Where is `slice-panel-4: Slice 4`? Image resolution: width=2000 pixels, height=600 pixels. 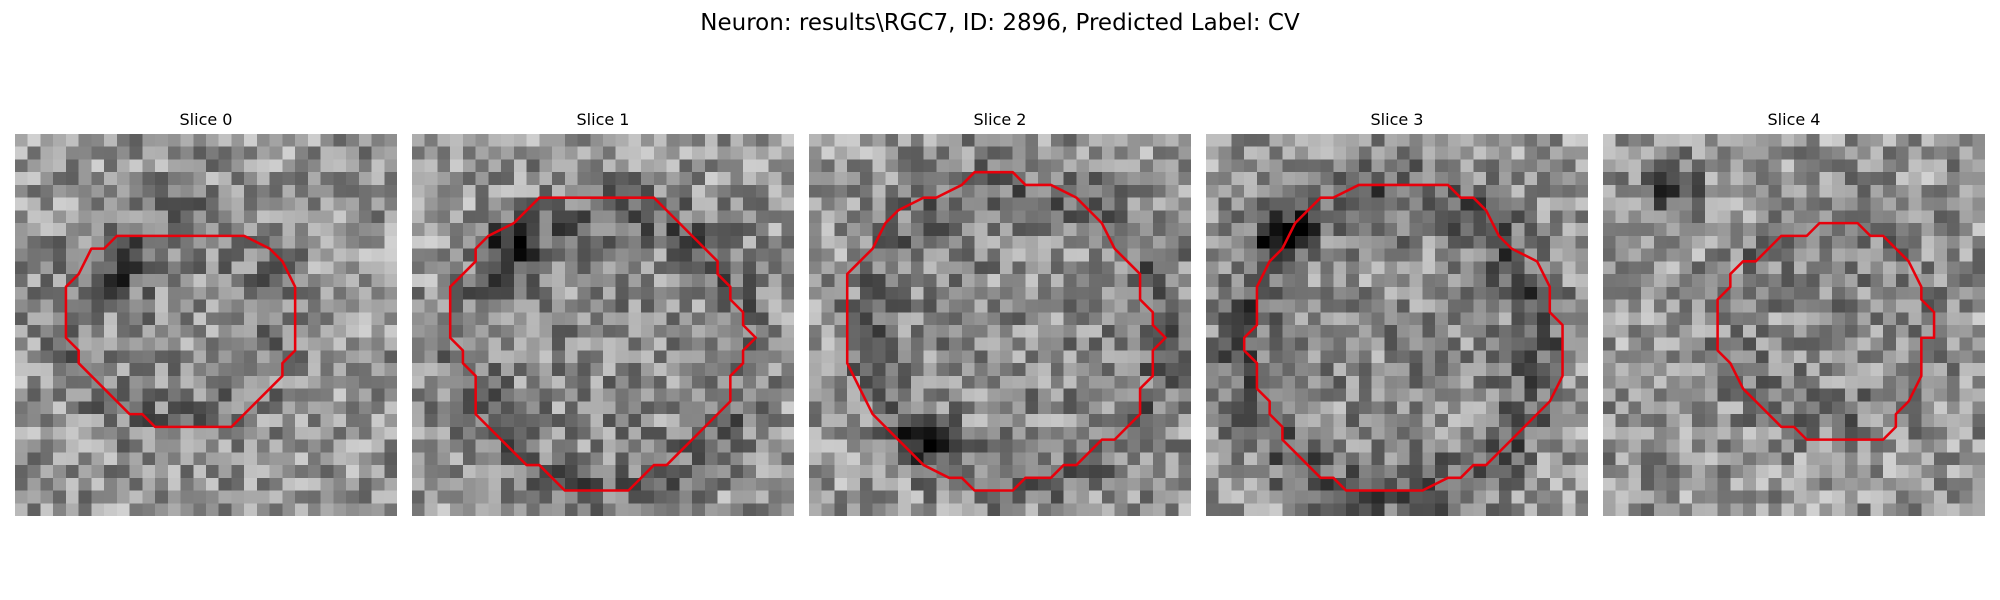 slice-panel-4: Slice 4 is located at coordinates (1794, 313).